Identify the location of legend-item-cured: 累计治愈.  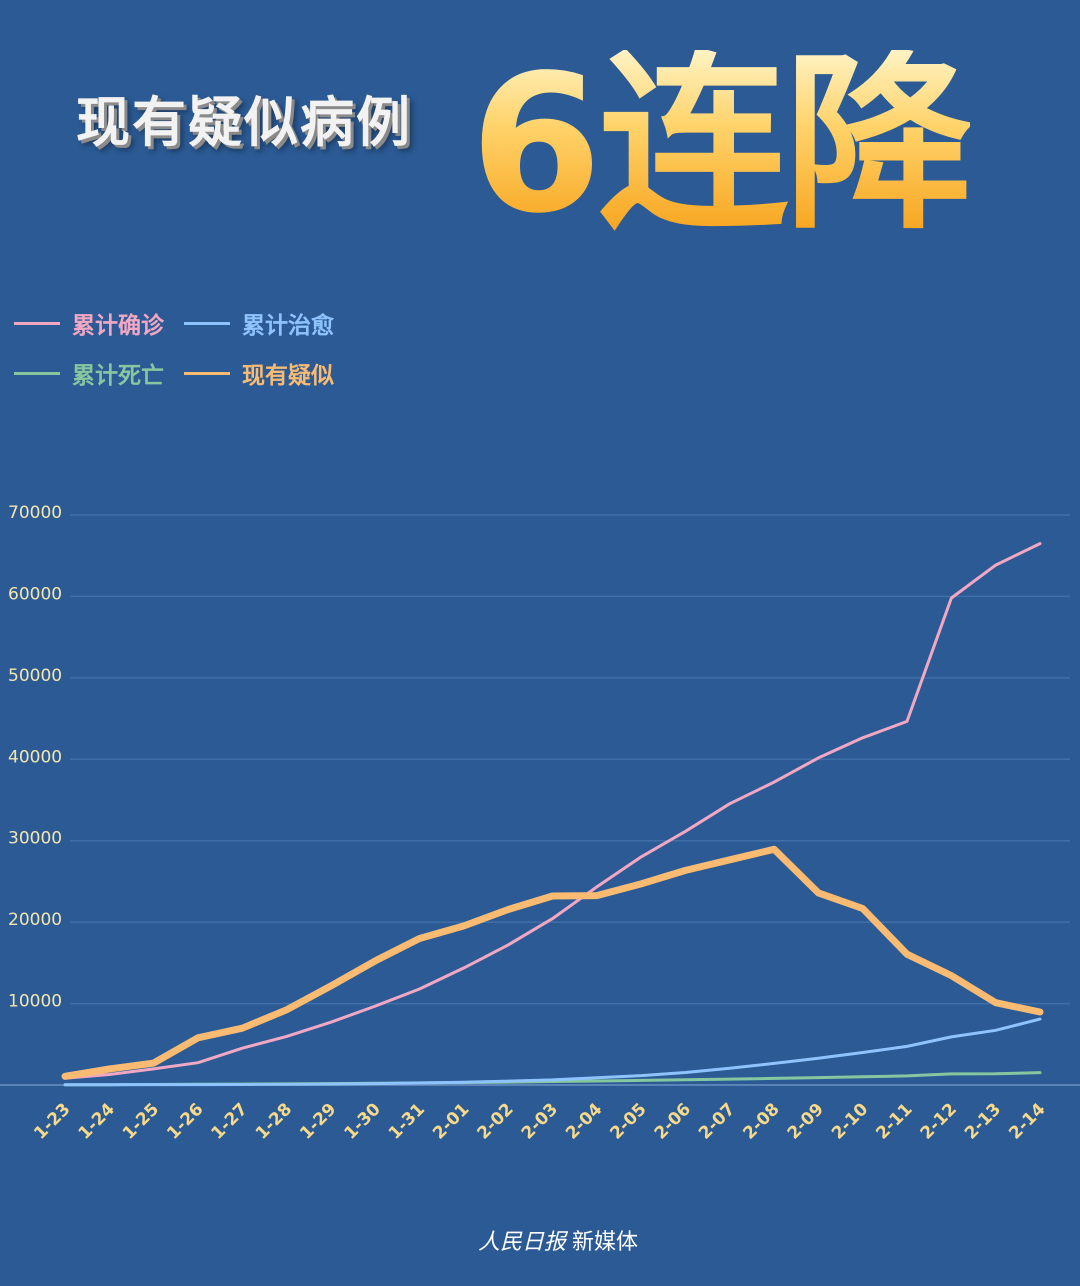
(259, 323).